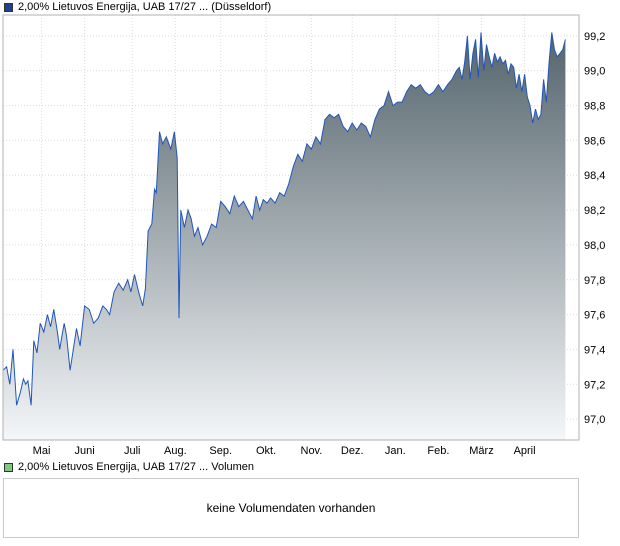 This screenshot has height=546, width=620. Describe the element at coordinates (266, 451) in the screenshot. I see `x-tick-label: Okt.` at that location.